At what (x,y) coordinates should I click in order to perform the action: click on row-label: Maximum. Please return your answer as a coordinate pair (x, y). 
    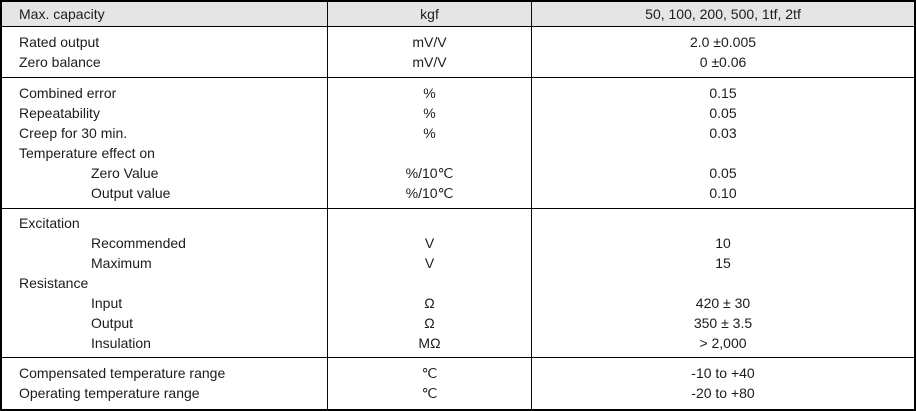
    Looking at the image, I should click on (121, 263).